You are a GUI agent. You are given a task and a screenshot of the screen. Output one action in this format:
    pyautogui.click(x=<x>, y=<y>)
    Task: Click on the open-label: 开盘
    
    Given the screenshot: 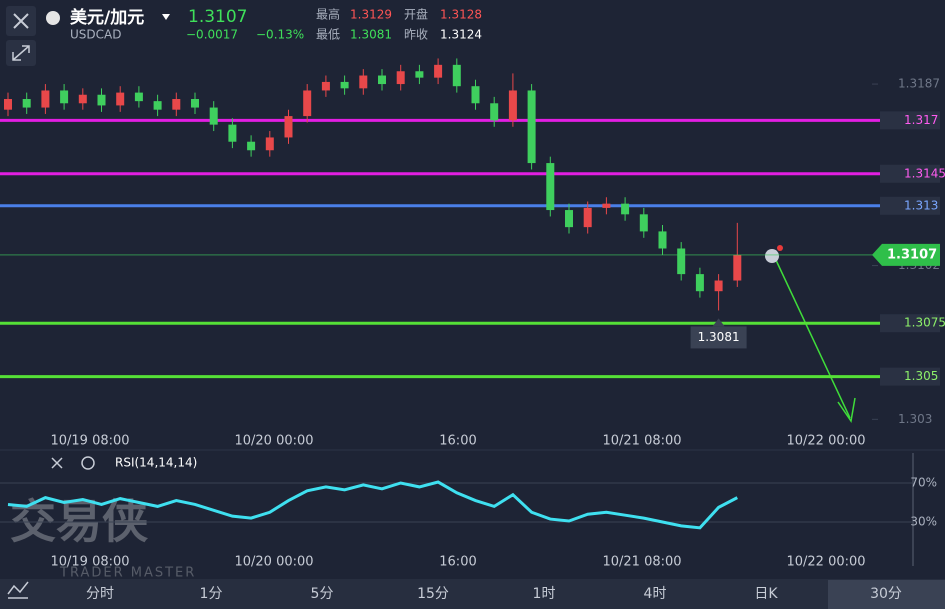 What is the action you would take?
    pyautogui.click(x=416, y=14)
    